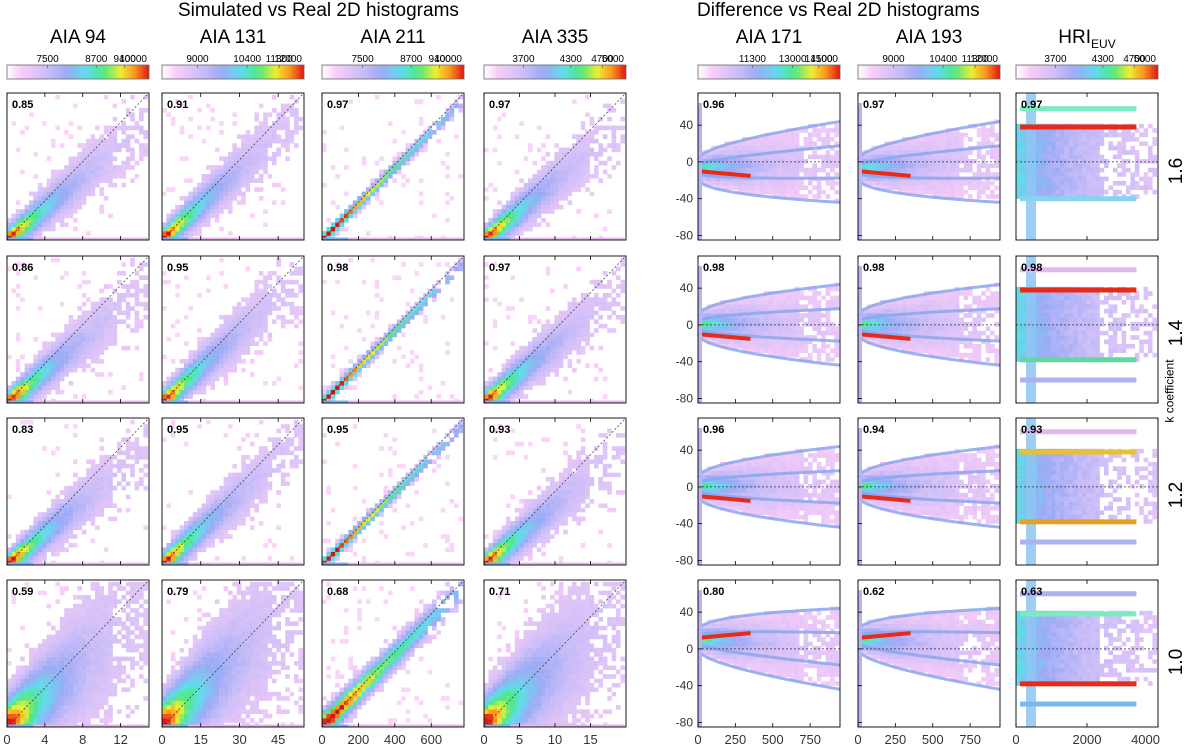 This screenshot has height=745, width=1200. Describe the element at coordinates (288, 59) in the screenshot. I see `colorbar-tick-label: 12000` at that location.